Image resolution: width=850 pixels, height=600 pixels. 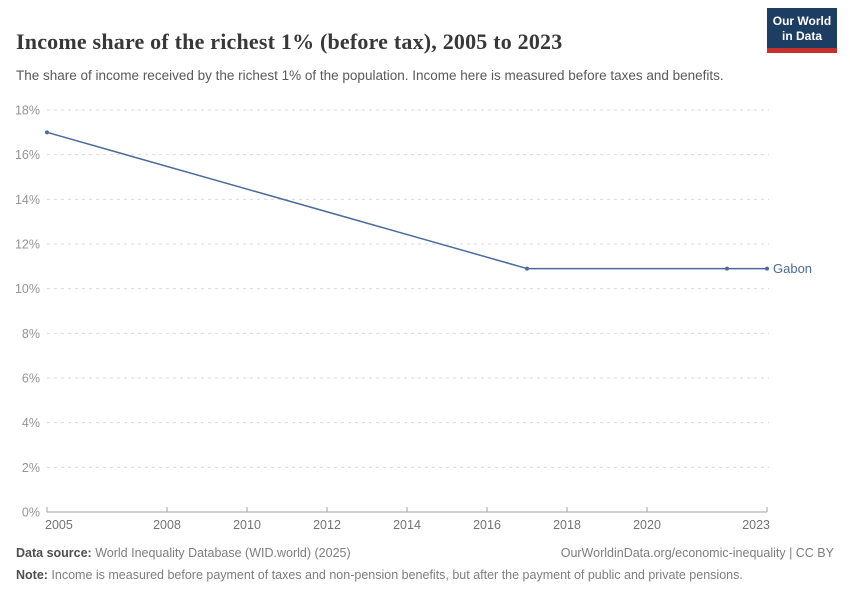 What do you see at coordinates (567, 525) in the screenshot?
I see `x-tick-label: 2018` at bounding box center [567, 525].